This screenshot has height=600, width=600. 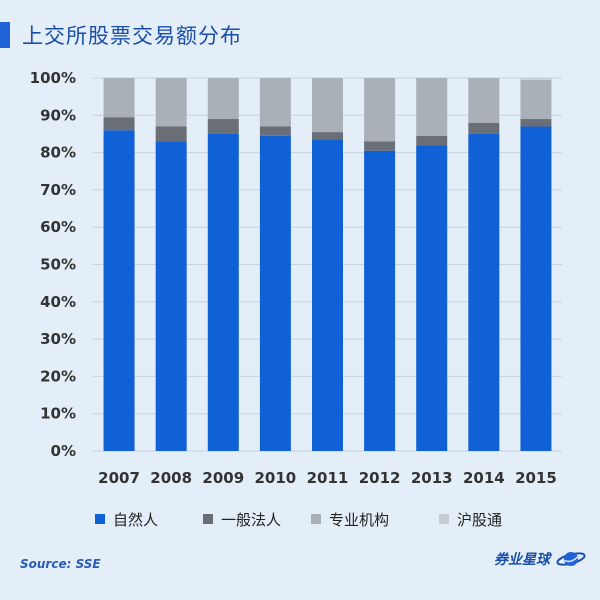 What do you see at coordinates (132, 36) in the screenshot?
I see `chart-title: 上交所股票交易额分布` at bounding box center [132, 36].